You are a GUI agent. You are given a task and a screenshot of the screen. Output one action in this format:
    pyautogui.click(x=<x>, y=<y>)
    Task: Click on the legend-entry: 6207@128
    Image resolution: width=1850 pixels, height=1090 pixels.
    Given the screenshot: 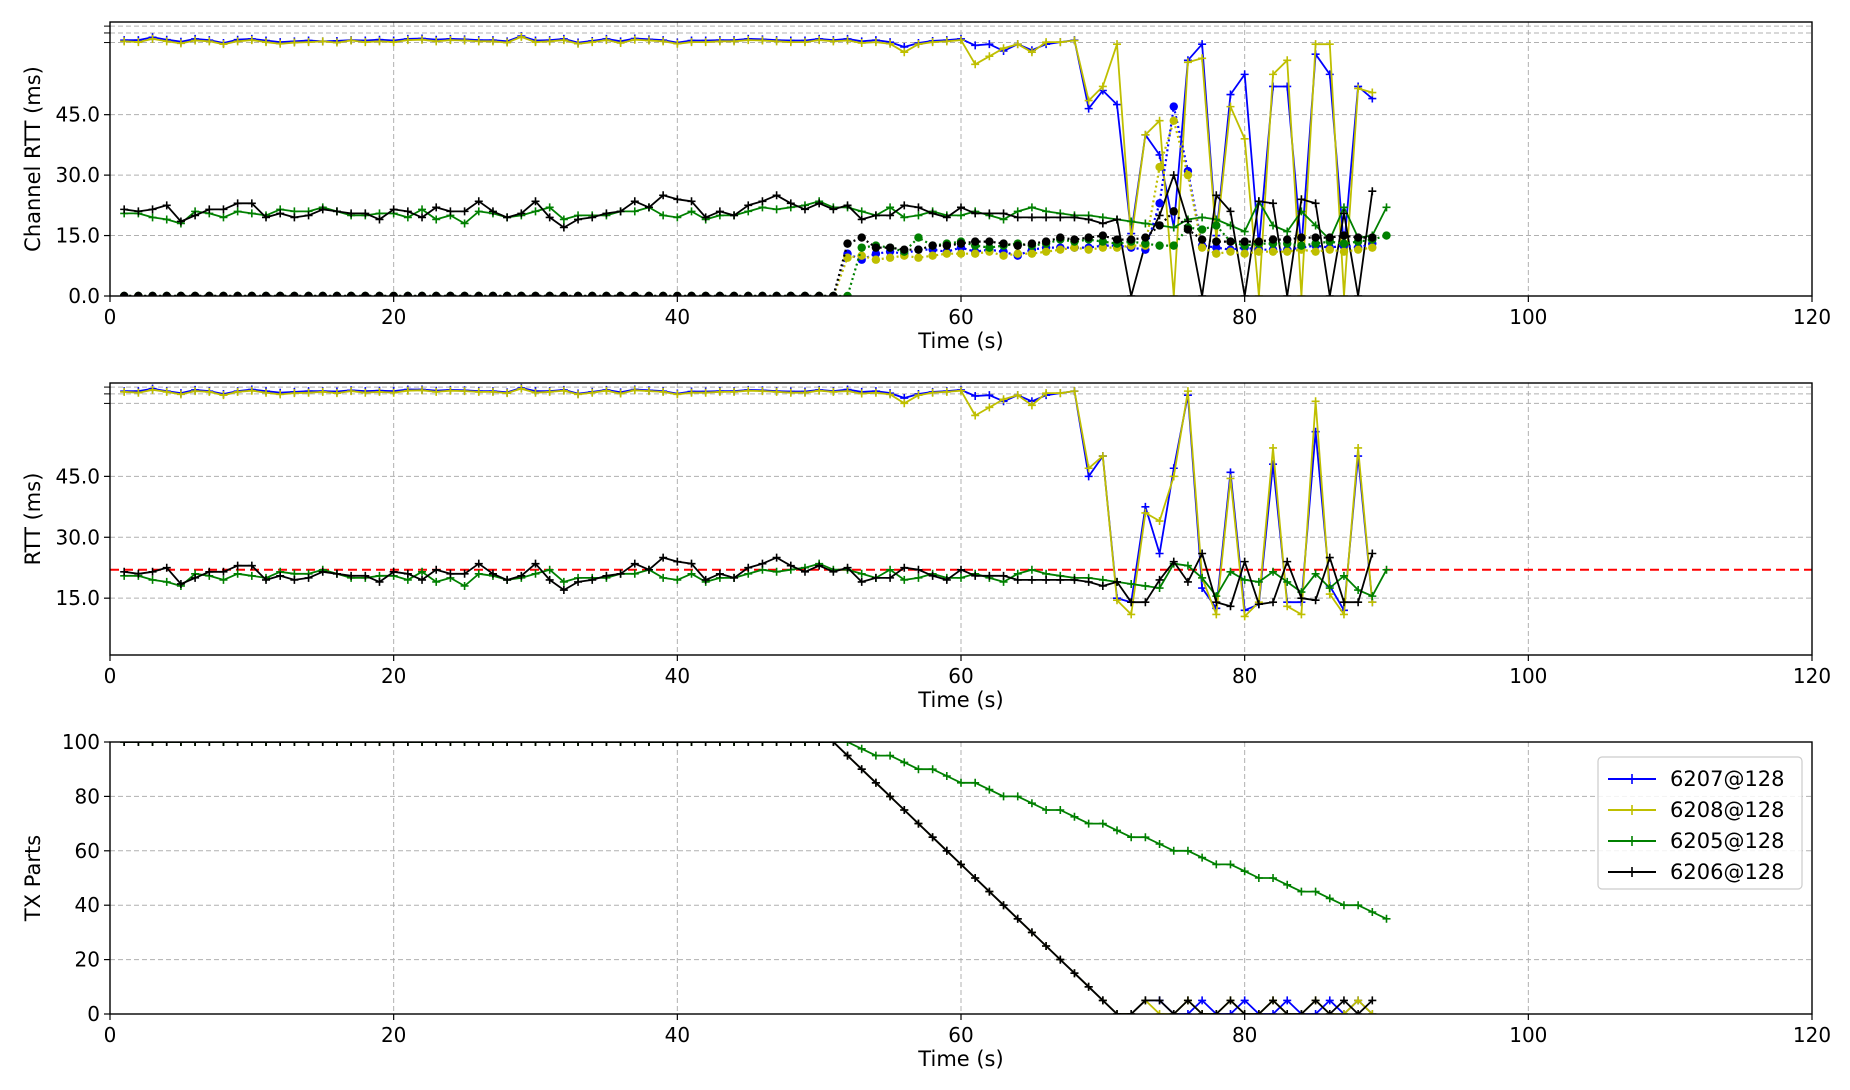 What is the action you would take?
    pyautogui.click(x=1696, y=779)
    